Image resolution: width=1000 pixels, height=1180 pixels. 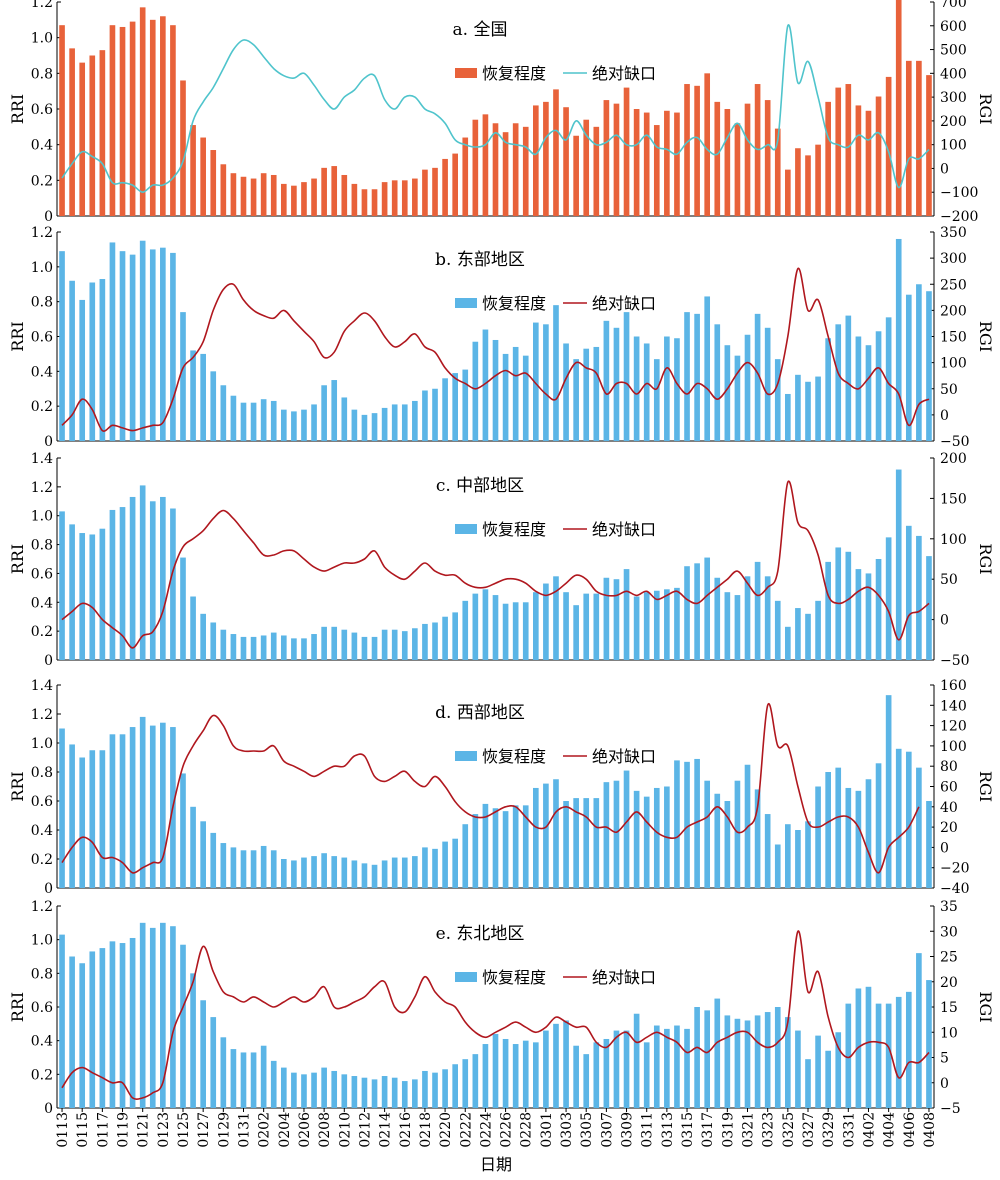 What do you see at coordinates (728, 1130) in the screenshot?
I see `x-tick-label: 0319` at bounding box center [728, 1130].